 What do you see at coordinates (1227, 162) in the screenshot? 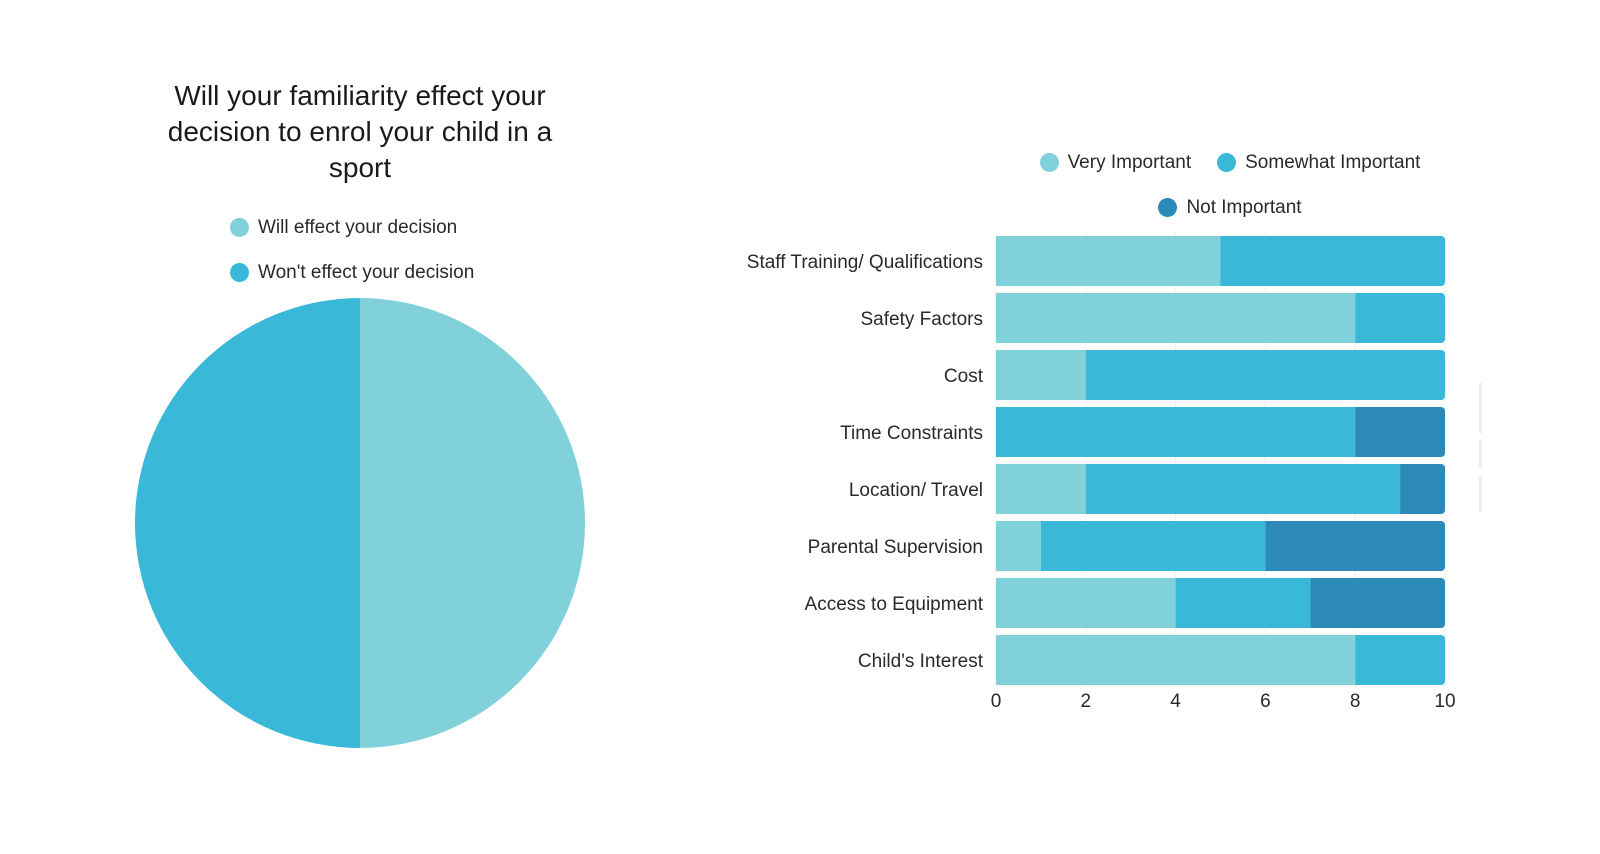
I see `legend-swatch-somewhat-important` at bounding box center [1227, 162].